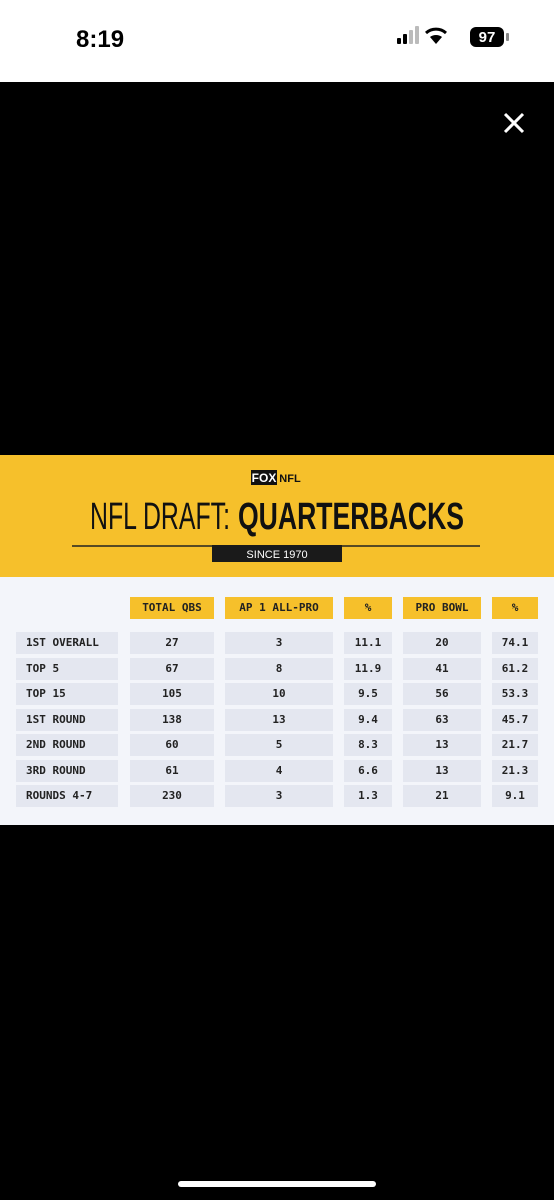 The height and width of the screenshot is (1200, 554). I want to click on table-cell: 60, so click(172, 745).